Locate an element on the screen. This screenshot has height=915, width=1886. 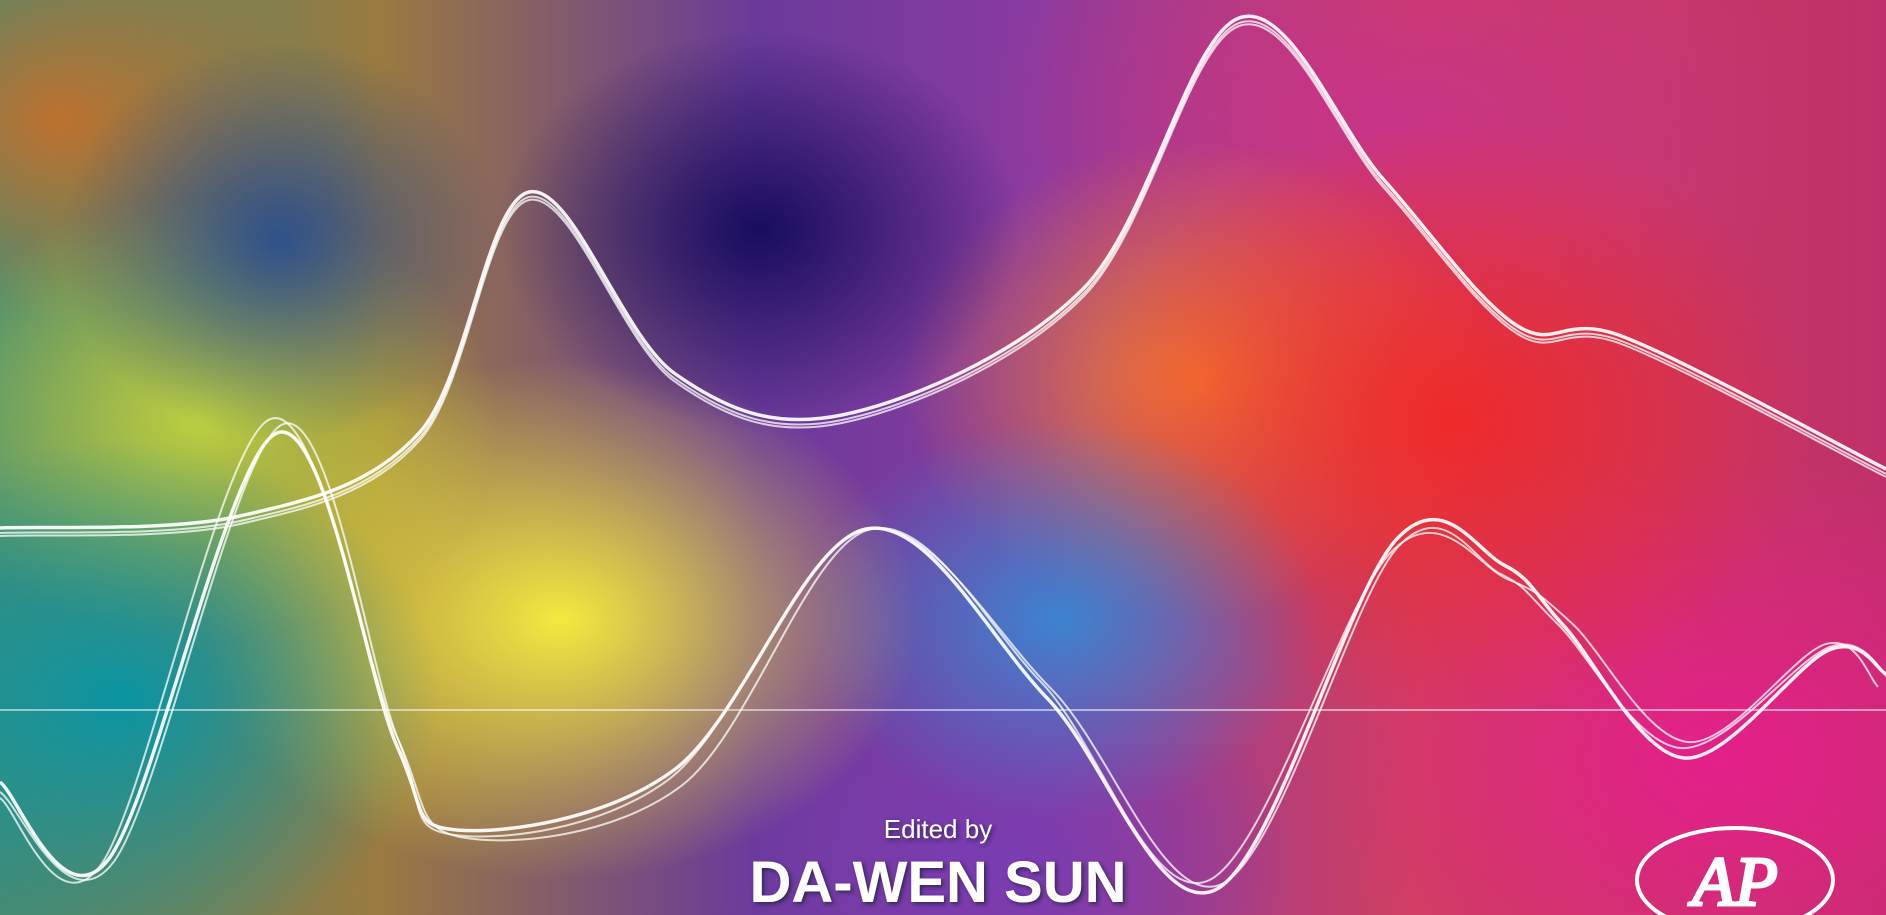
editor-prefix: Edited by is located at coordinates (938, 829).